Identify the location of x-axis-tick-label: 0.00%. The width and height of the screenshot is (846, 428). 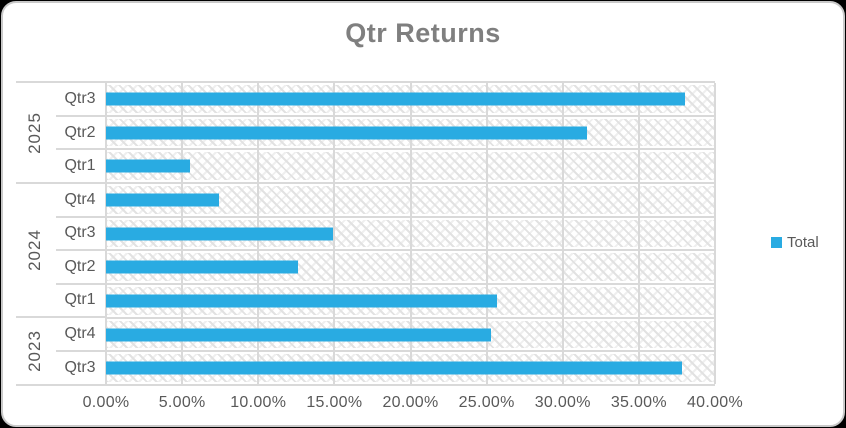
(106, 402).